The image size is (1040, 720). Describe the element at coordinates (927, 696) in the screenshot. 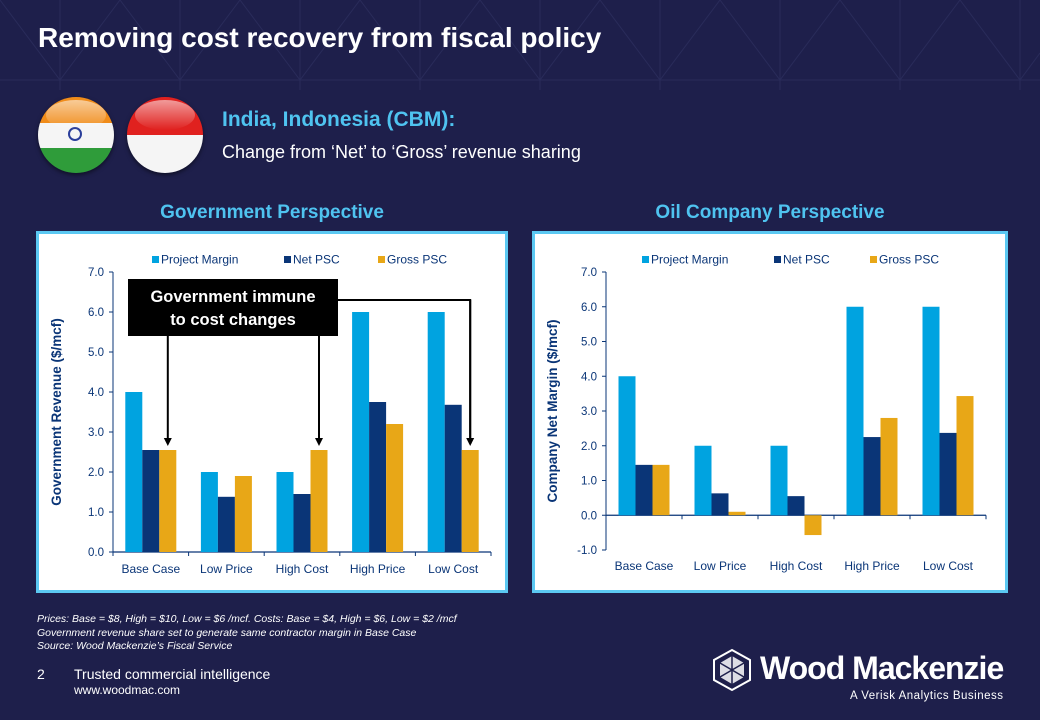

I see `logo-subtitle: A Verisk Analytics Business` at that location.